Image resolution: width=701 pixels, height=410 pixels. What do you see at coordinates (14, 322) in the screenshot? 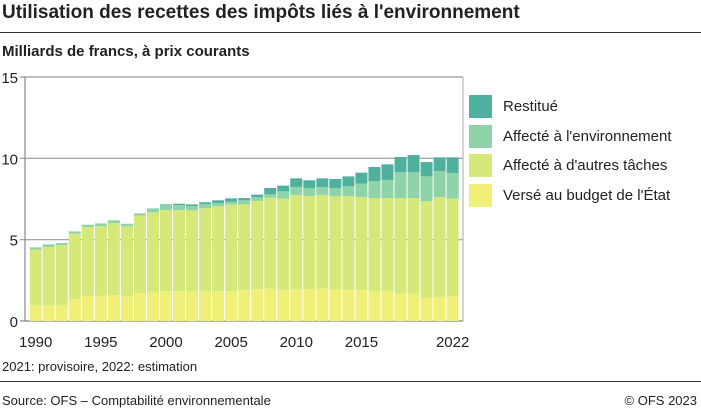
I see `y-tick-label: 0` at bounding box center [14, 322].